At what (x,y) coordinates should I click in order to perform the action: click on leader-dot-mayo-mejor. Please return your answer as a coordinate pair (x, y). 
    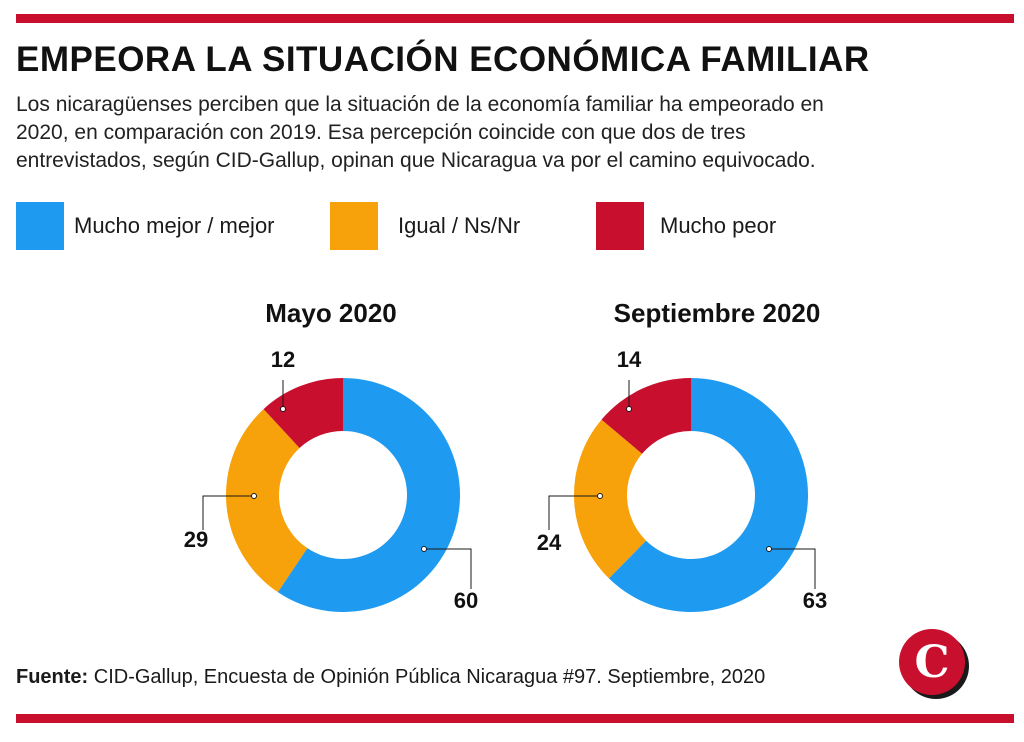
    Looking at the image, I should click on (424, 549).